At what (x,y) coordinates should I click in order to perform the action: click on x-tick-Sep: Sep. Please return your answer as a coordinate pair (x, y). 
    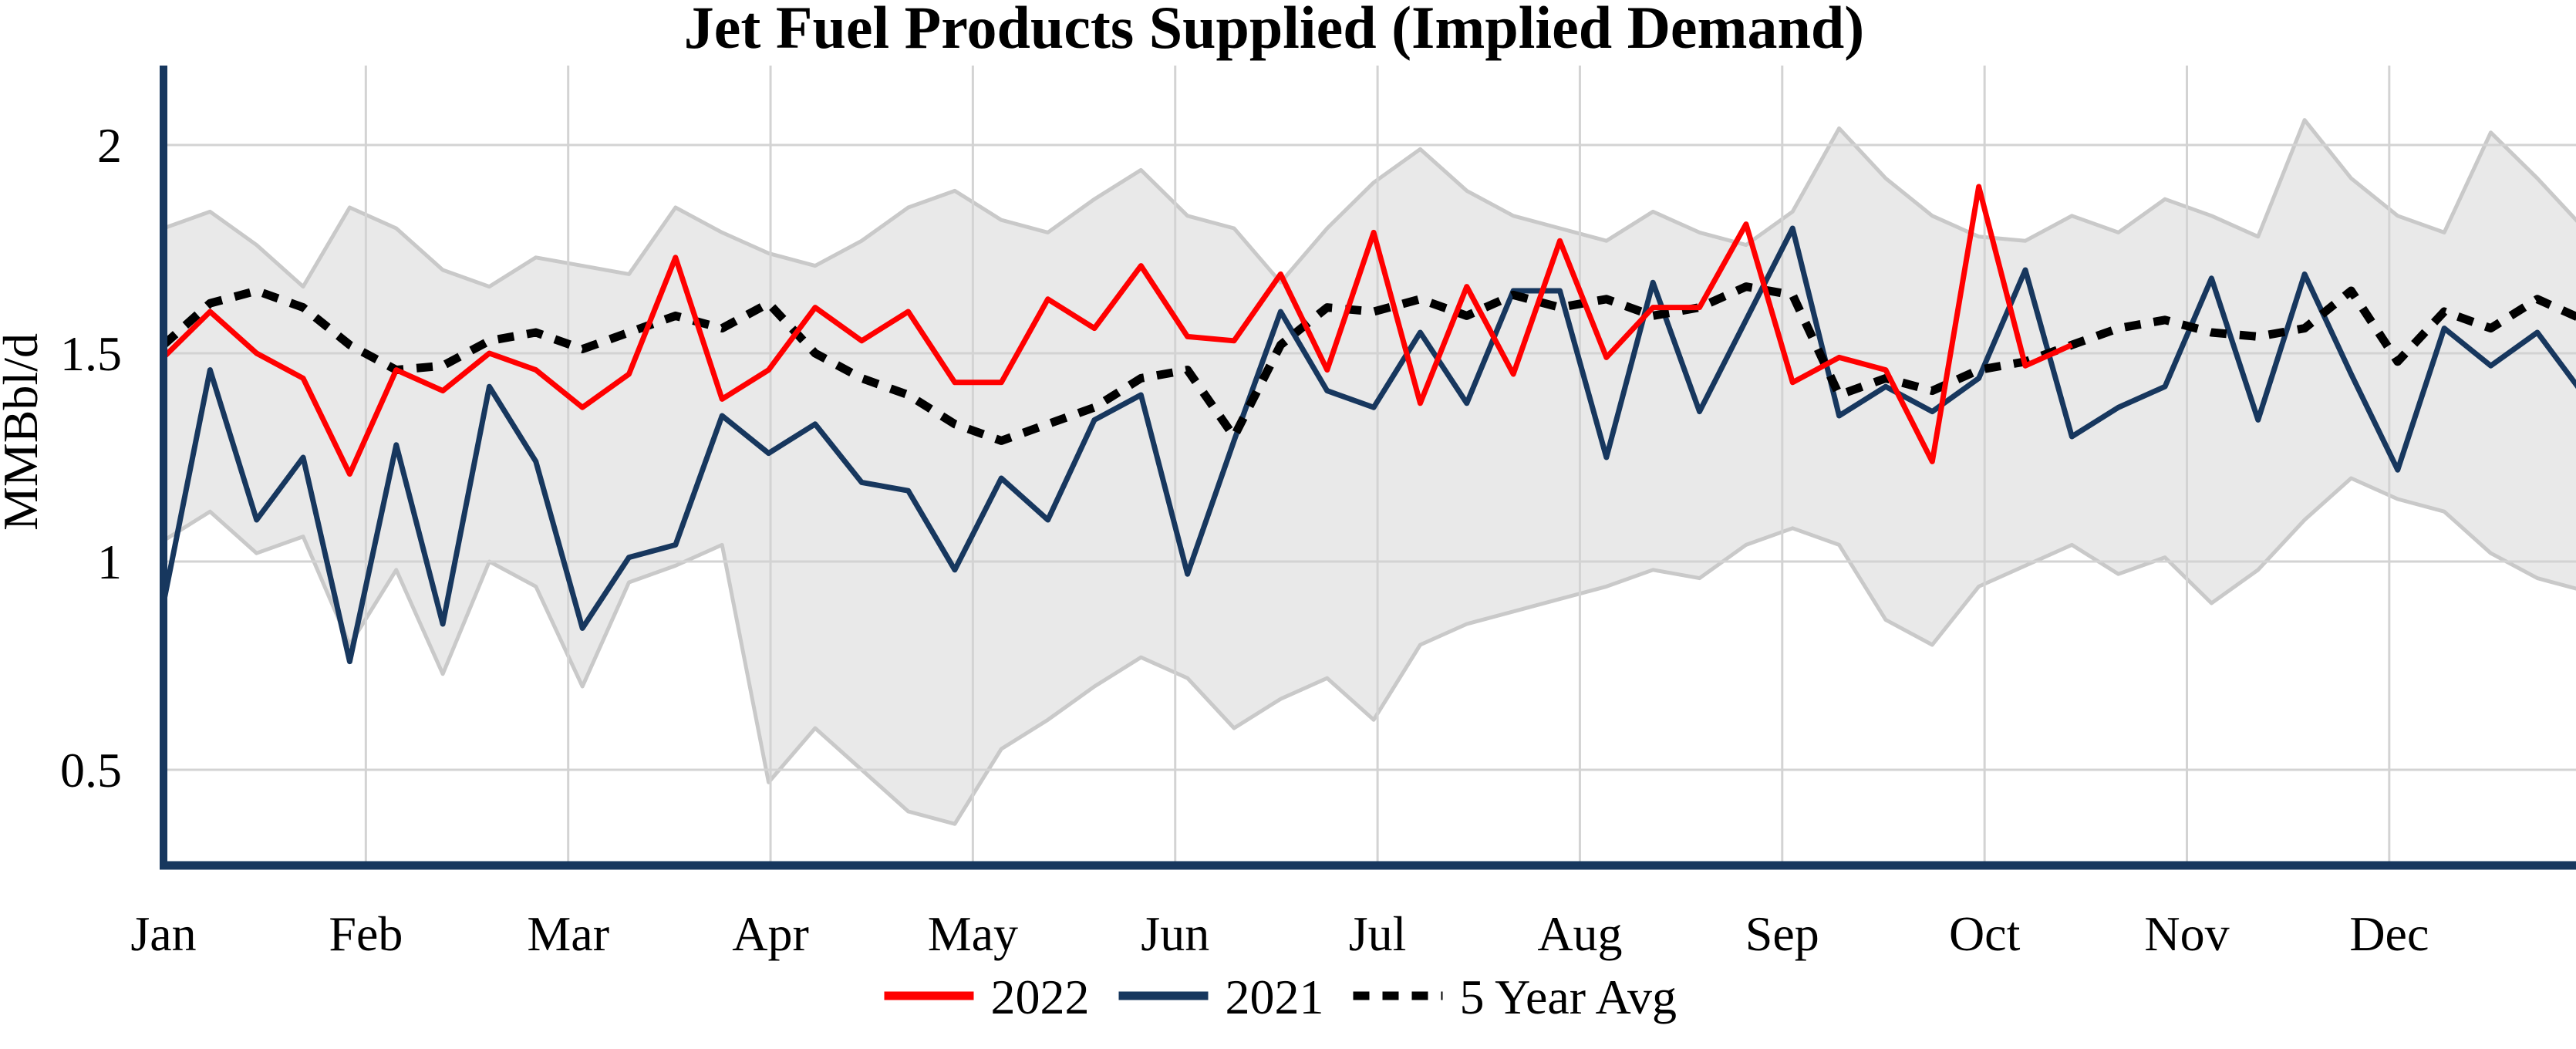
    Looking at the image, I should click on (1782, 934).